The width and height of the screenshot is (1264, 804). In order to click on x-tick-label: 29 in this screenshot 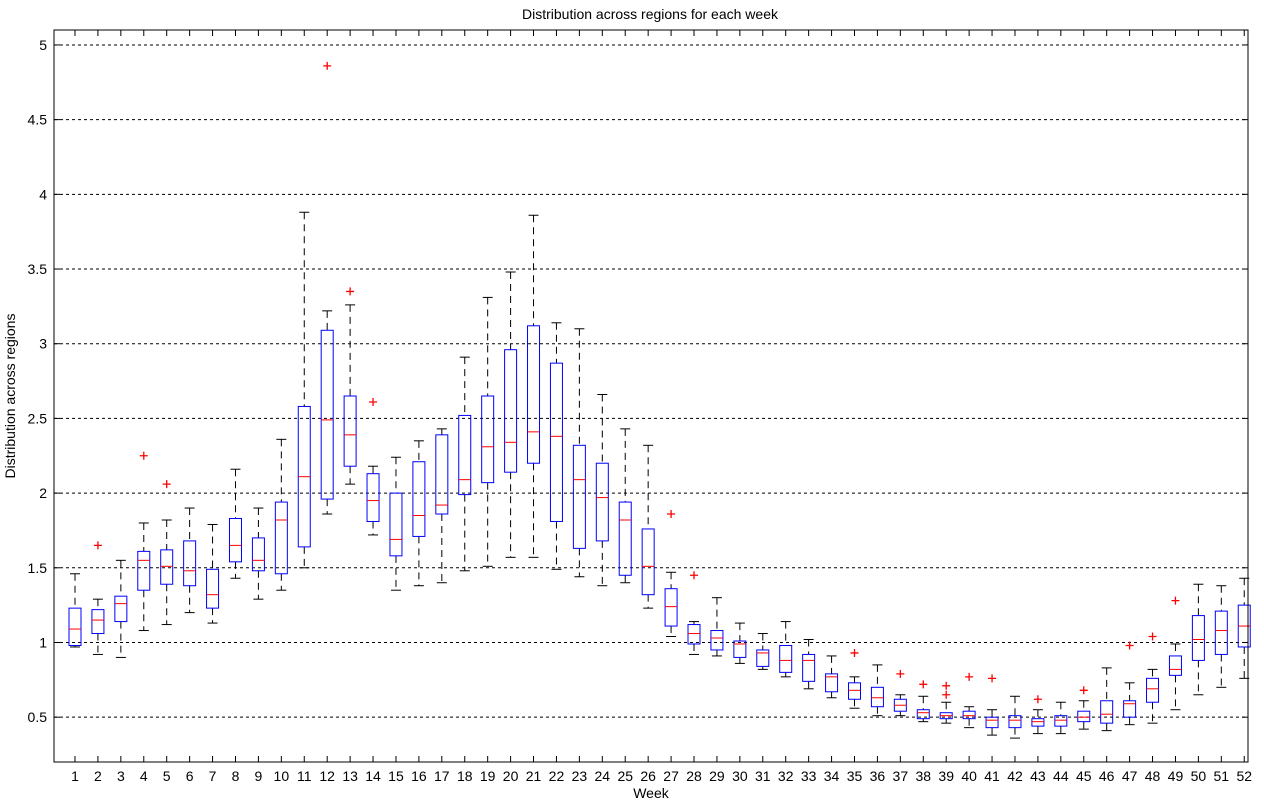, I will do `click(717, 776)`.